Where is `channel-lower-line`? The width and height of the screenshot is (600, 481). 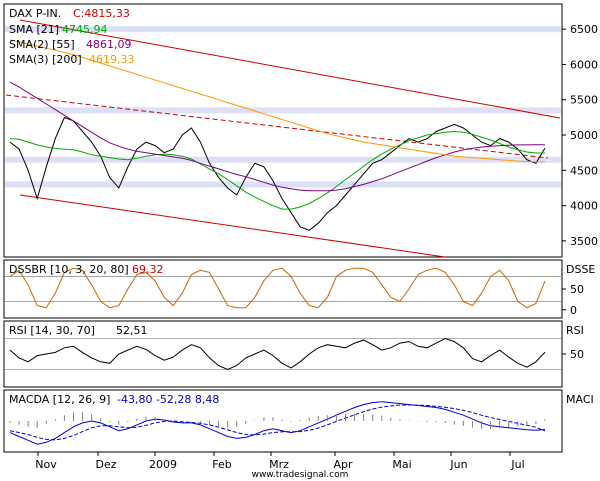 channel-lower-line is located at coordinates (232, 226).